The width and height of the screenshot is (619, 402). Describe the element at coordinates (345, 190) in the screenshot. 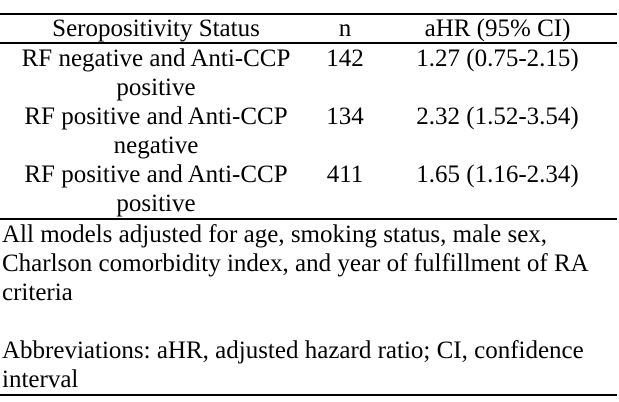

I see `n-cell: 411` at that location.